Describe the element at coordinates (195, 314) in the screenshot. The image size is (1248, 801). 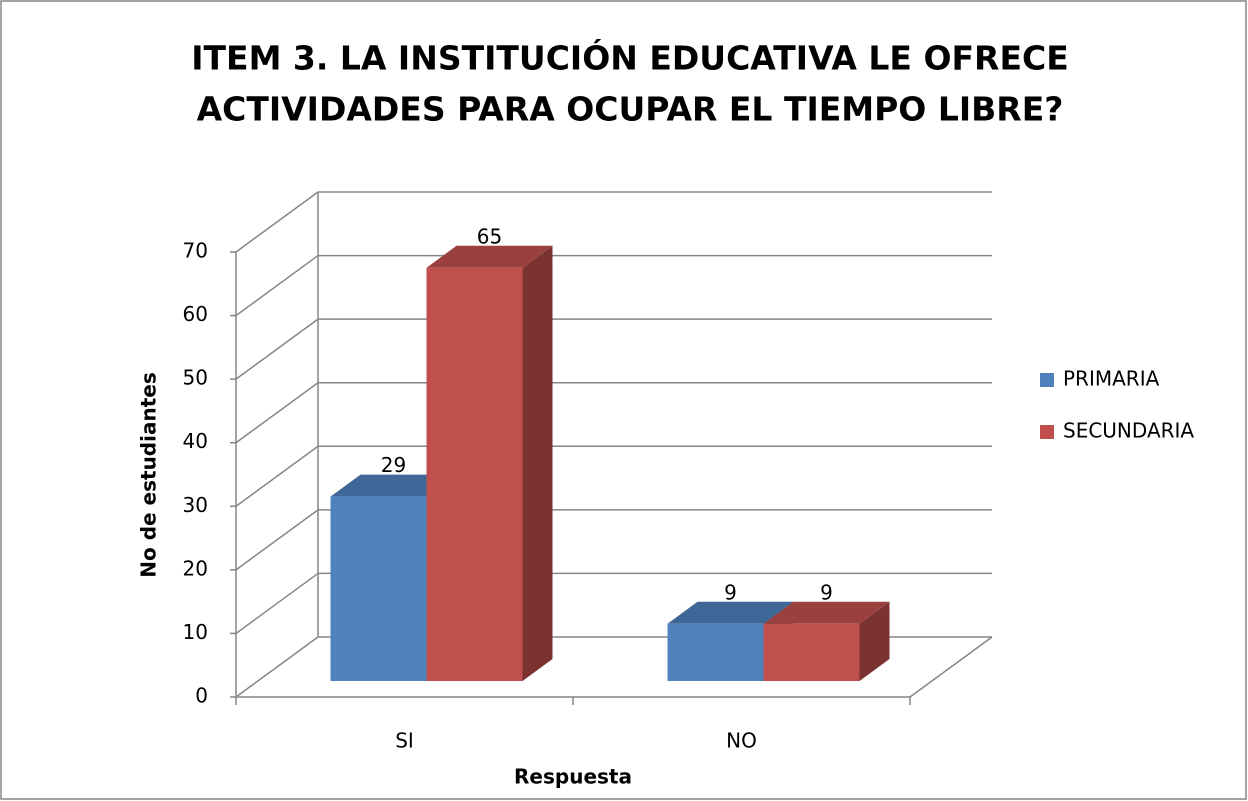
I see `y-tick-label: 60` at that location.